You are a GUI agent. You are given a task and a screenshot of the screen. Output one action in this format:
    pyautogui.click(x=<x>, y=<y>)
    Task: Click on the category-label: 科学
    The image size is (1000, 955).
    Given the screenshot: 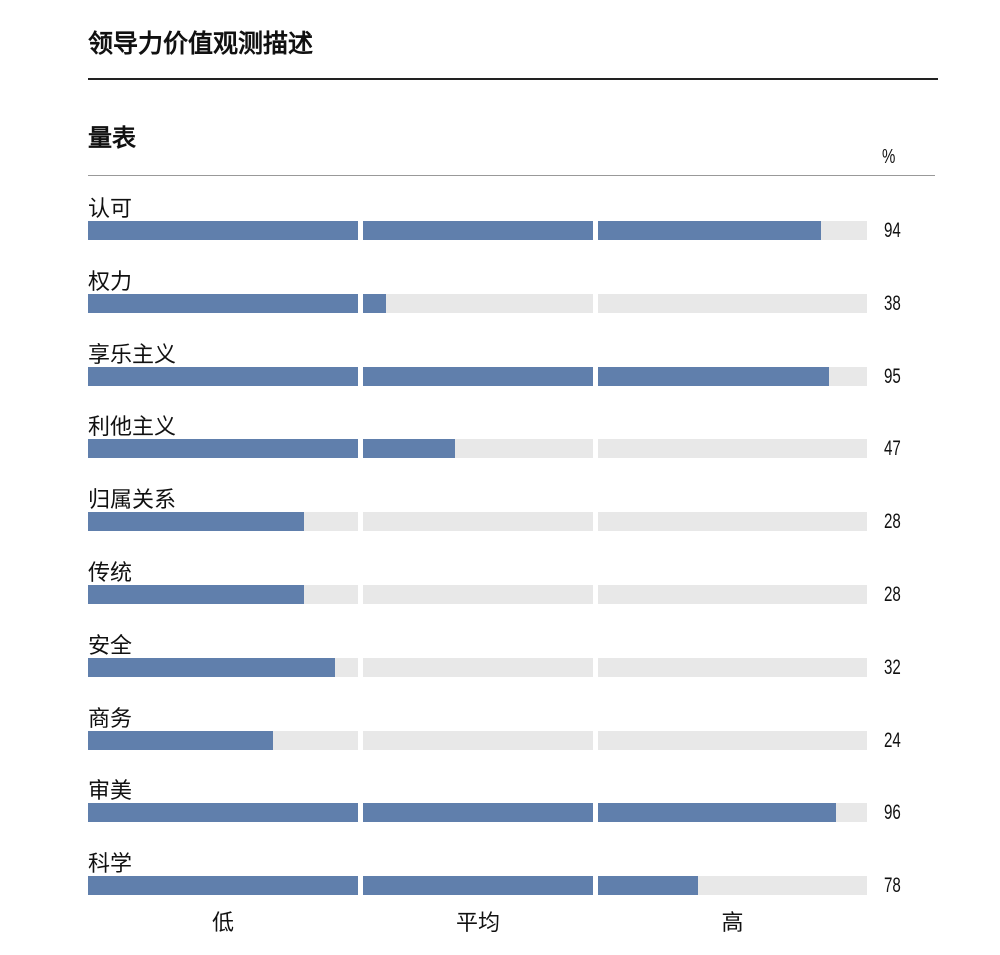 What is the action you would take?
    pyautogui.click(x=110, y=865)
    